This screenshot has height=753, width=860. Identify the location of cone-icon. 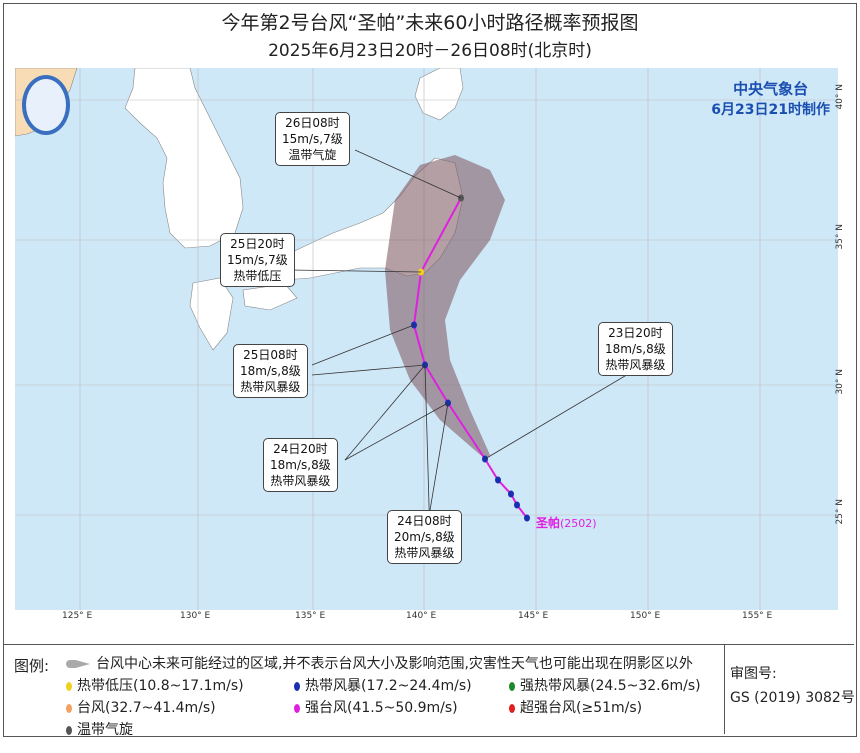
(78, 664).